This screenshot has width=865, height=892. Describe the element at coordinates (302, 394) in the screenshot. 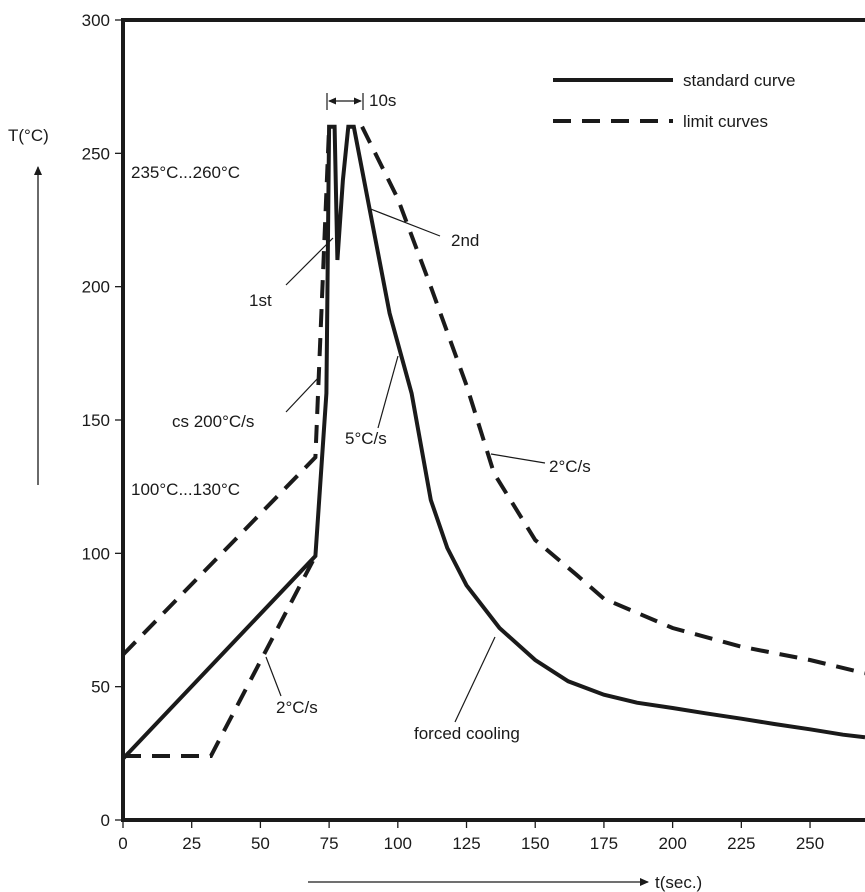

I see `leader-cs` at that location.